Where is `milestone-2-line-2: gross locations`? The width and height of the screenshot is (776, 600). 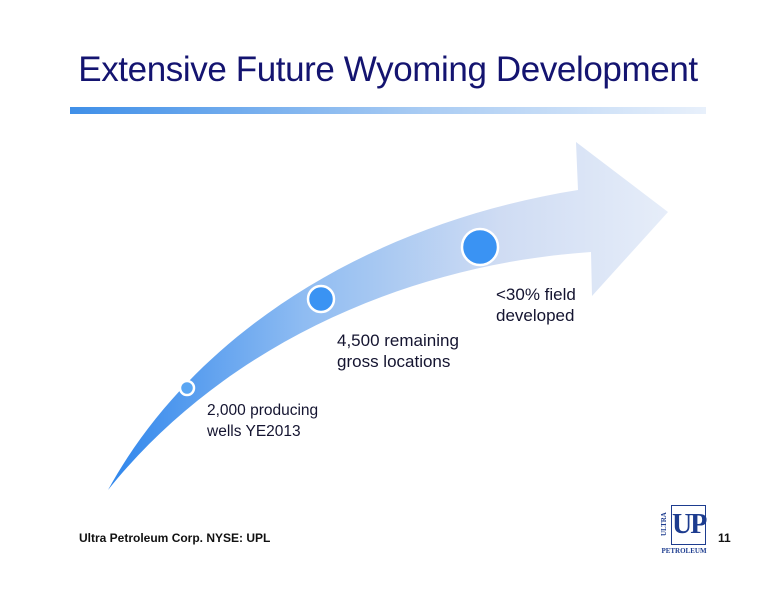 milestone-2-line-2: gross locations is located at coordinates (394, 361).